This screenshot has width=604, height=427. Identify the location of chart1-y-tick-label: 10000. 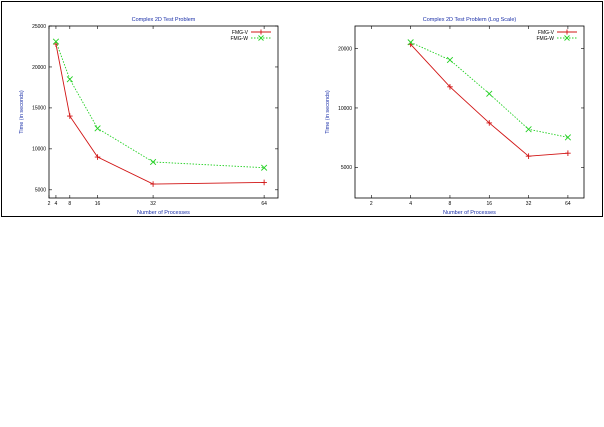
(39, 150).